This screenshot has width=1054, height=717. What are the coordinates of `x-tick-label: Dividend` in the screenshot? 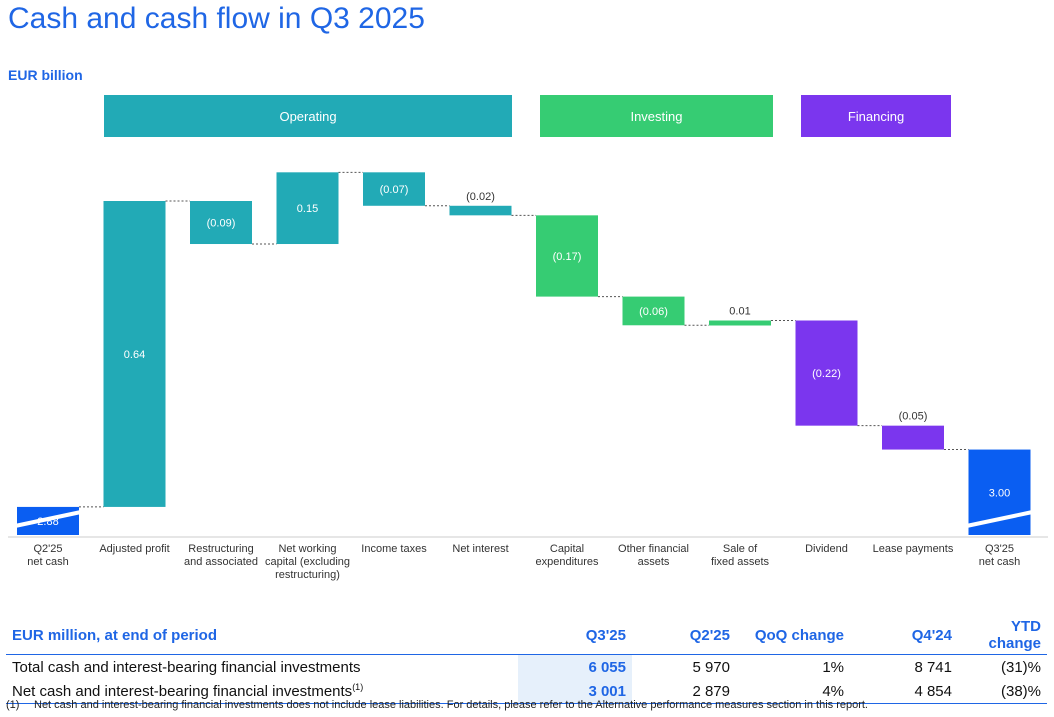 It's located at (826, 549).